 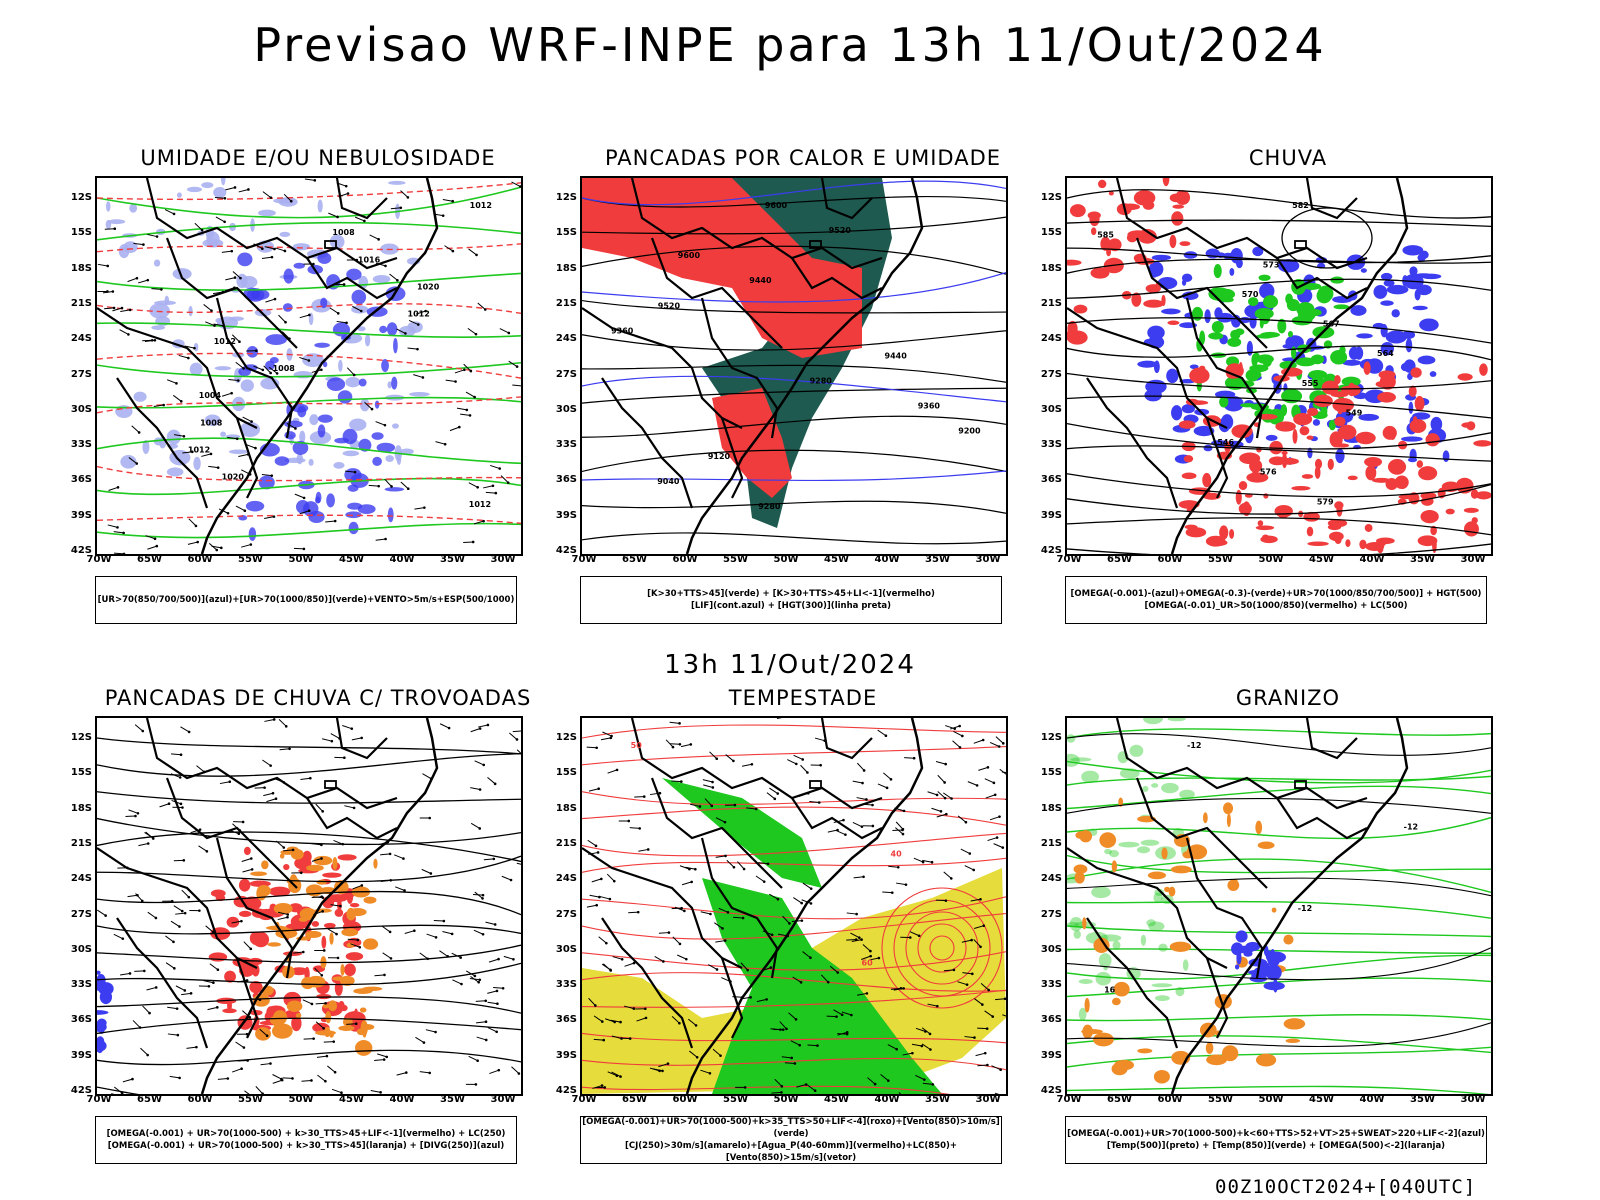 I want to click on lat-tick-label: 36S, so click(x=566, y=480).